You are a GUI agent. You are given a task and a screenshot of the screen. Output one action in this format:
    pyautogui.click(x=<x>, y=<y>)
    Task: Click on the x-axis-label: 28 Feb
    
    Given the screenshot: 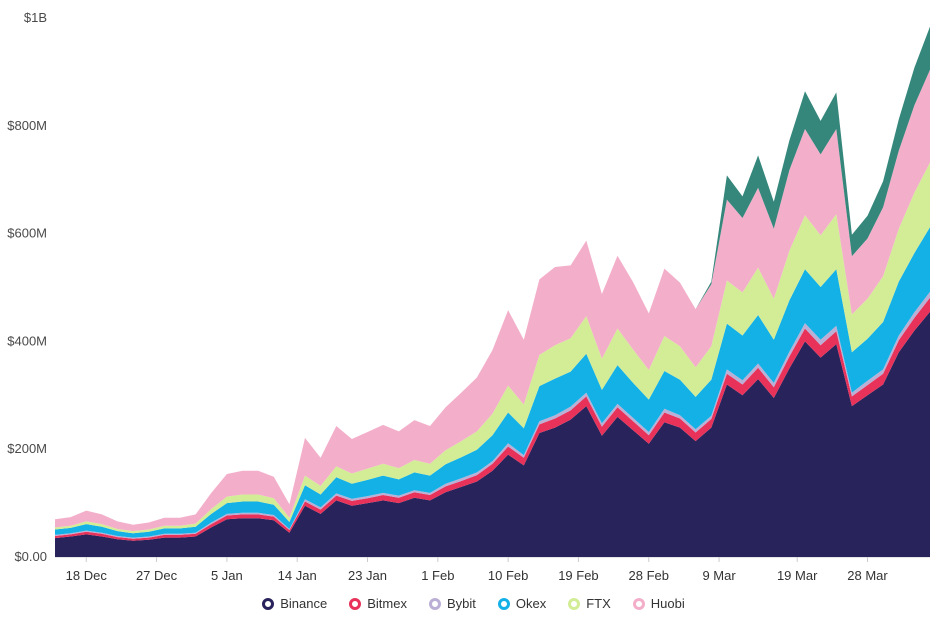 What is the action you would take?
    pyautogui.click(x=649, y=575)
    